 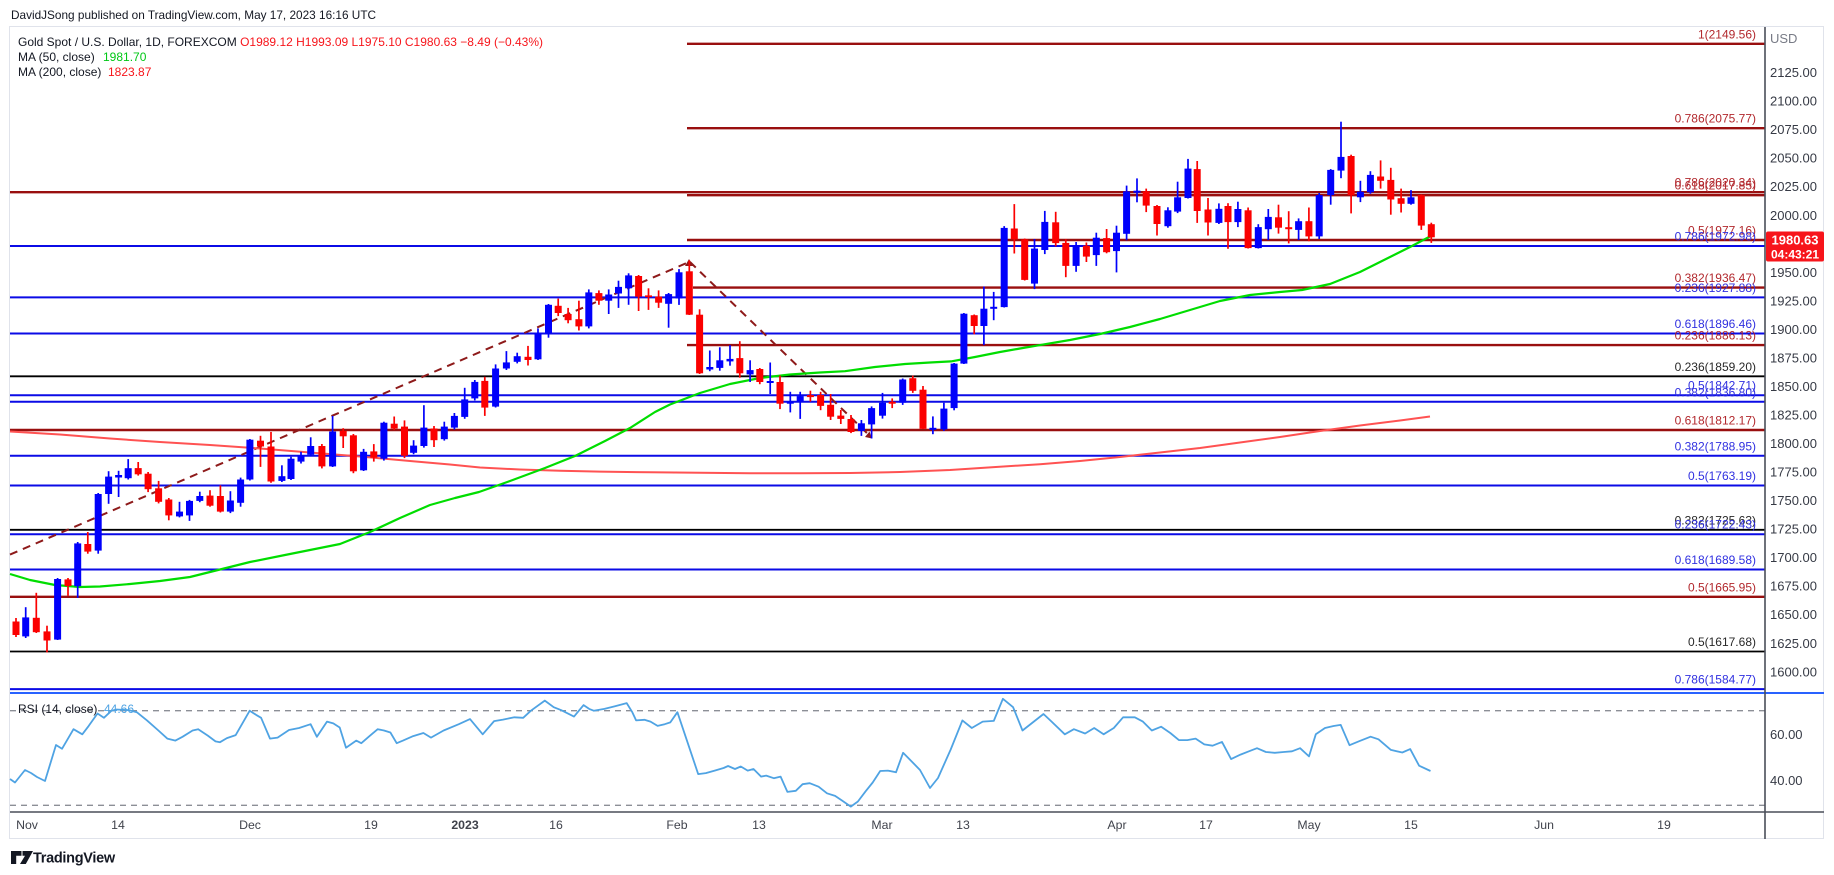 I want to click on svg-text: Nov, so click(x=27, y=825).